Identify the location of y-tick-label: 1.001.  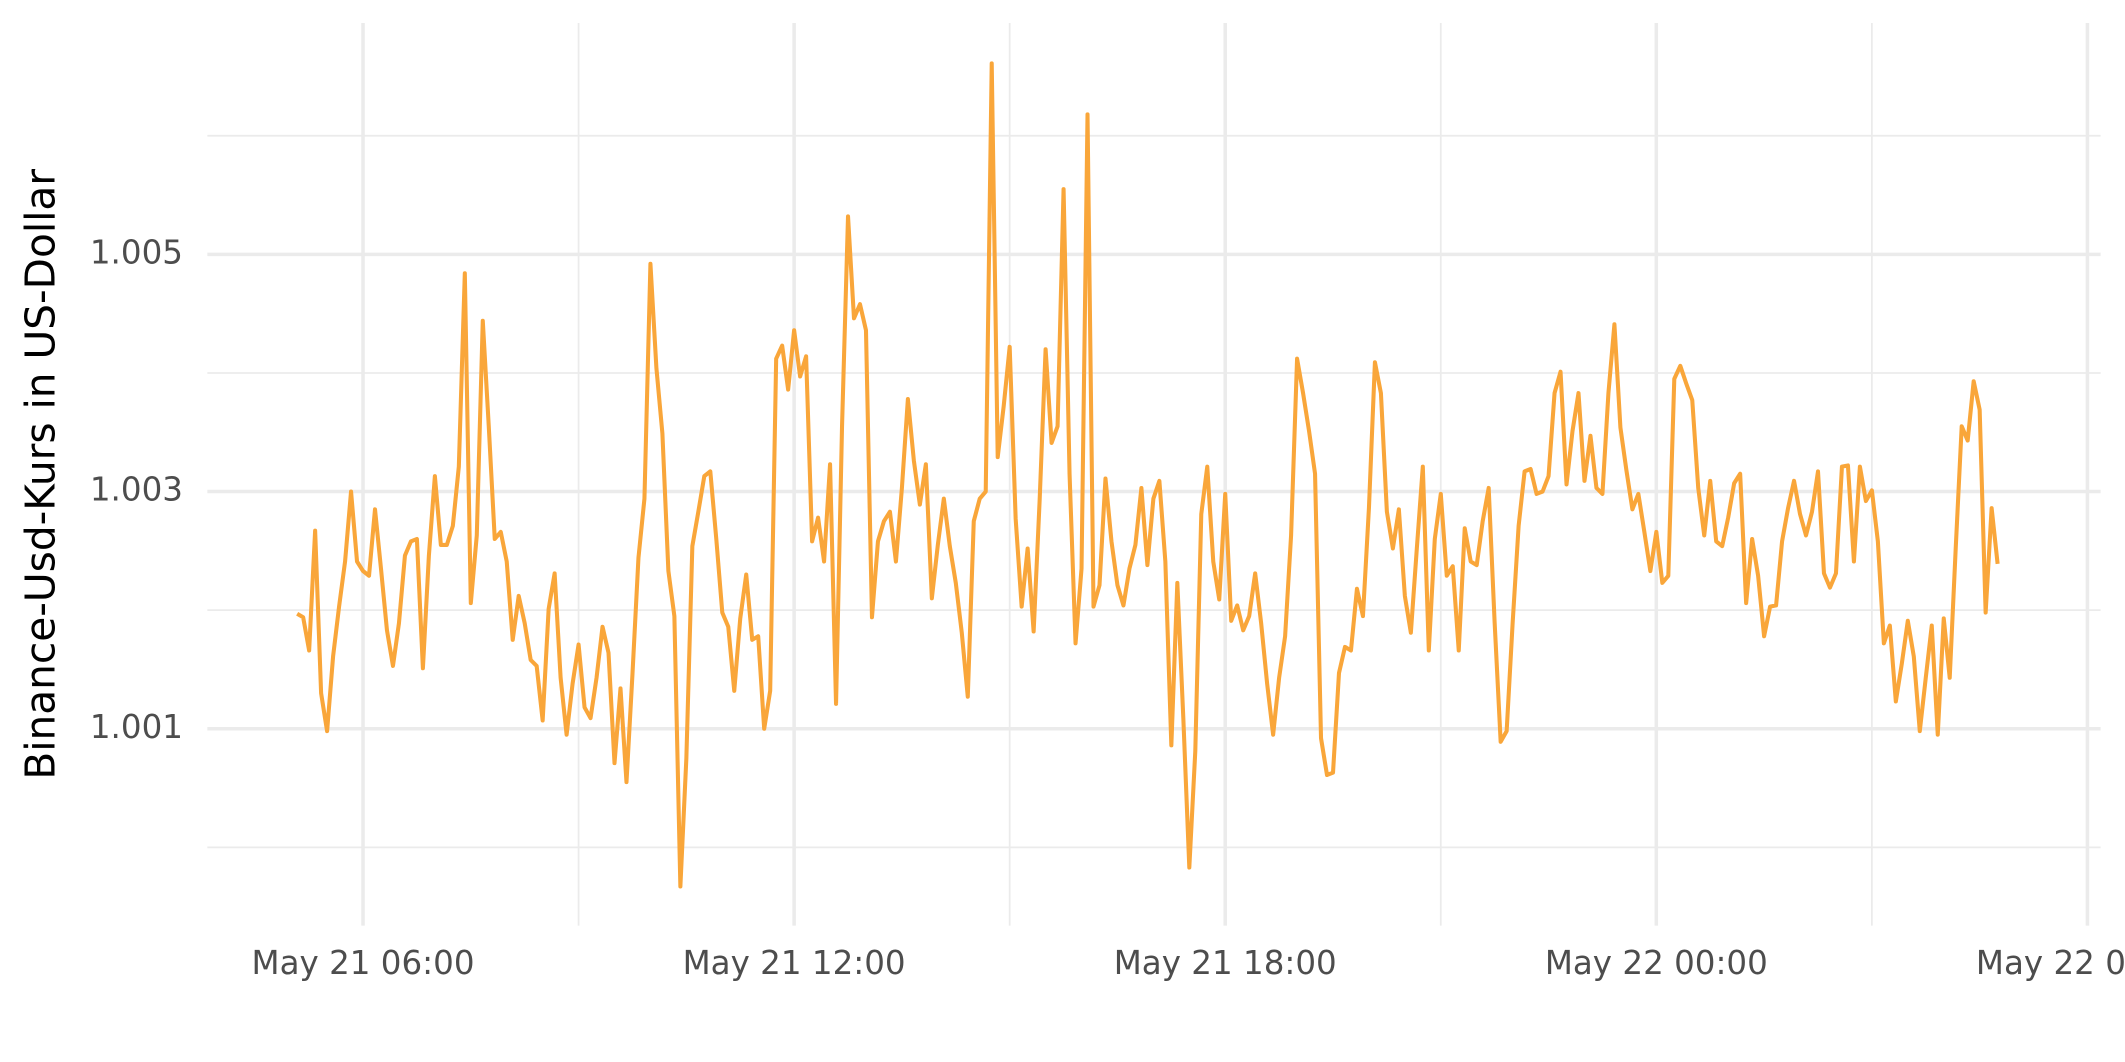
(136, 727).